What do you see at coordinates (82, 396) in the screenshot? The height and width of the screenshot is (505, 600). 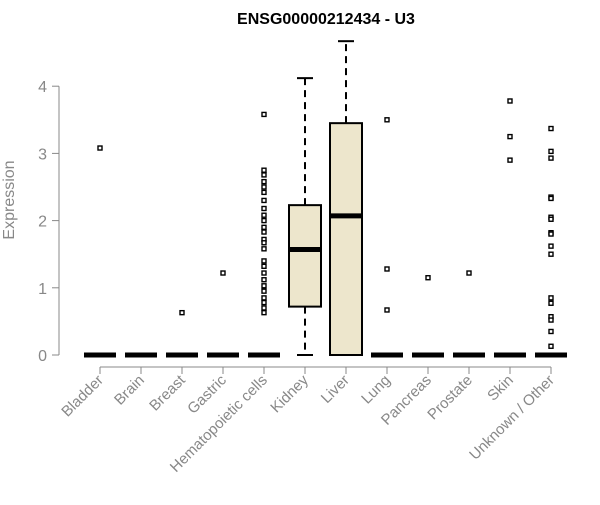 I see `x-tick-label: Bladder` at bounding box center [82, 396].